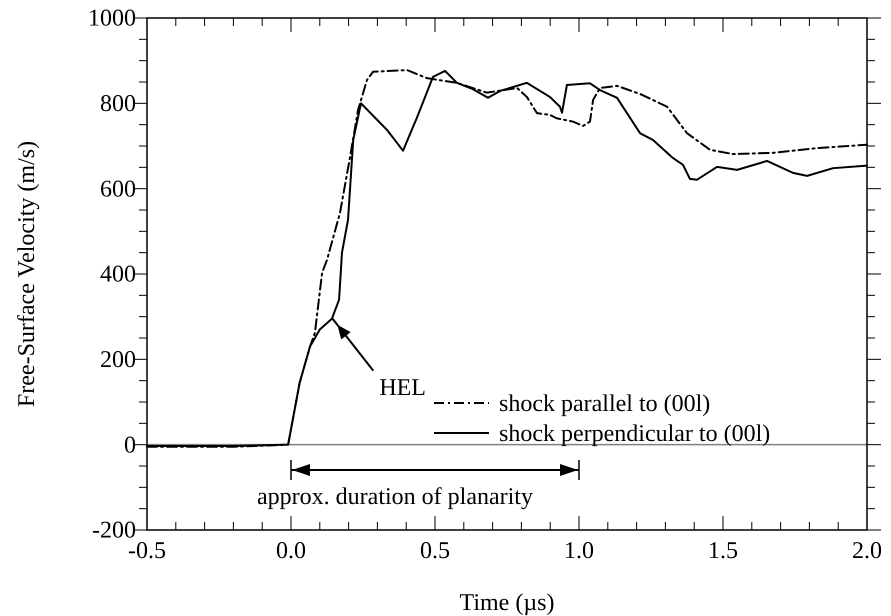 This screenshot has height=616, width=891. I want to click on x-axis-title: Time (µs), so click(507, 603).